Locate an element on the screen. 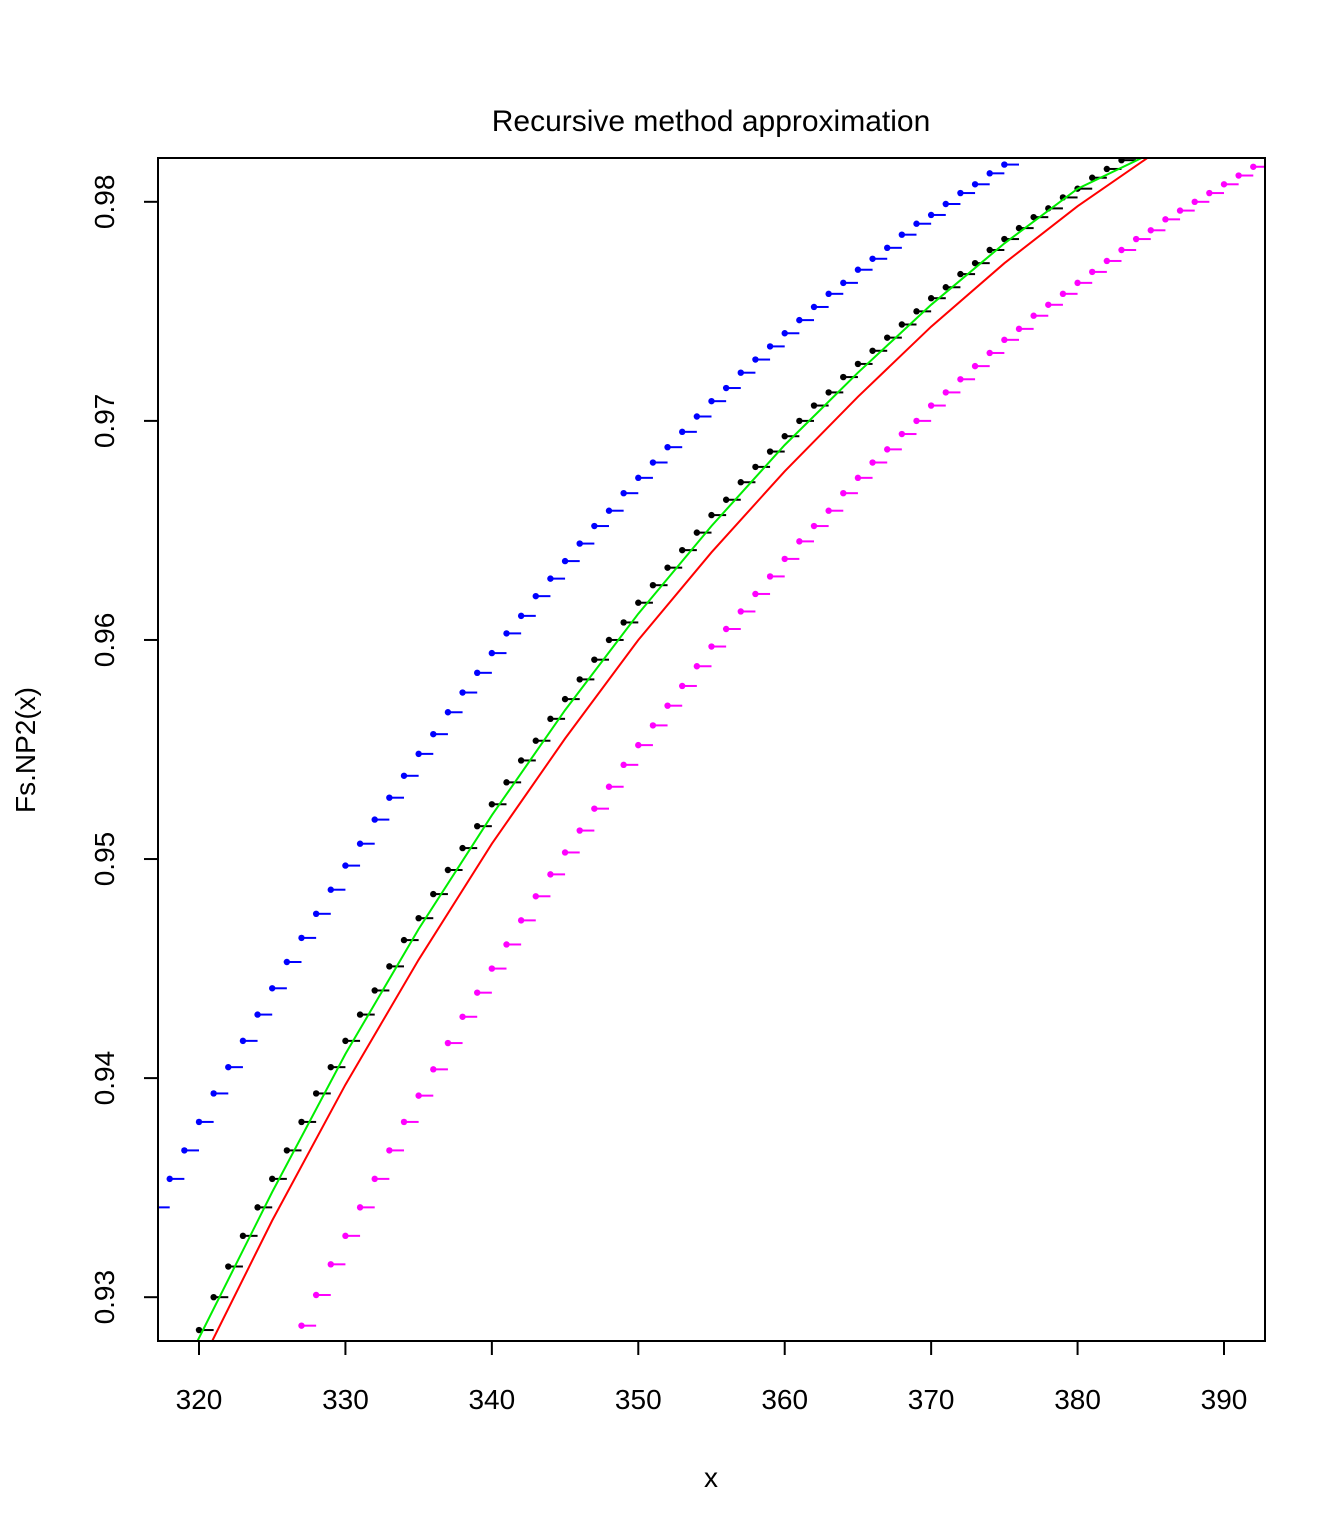  x-tick-label: 370 is located at coordinates (931, 1399).